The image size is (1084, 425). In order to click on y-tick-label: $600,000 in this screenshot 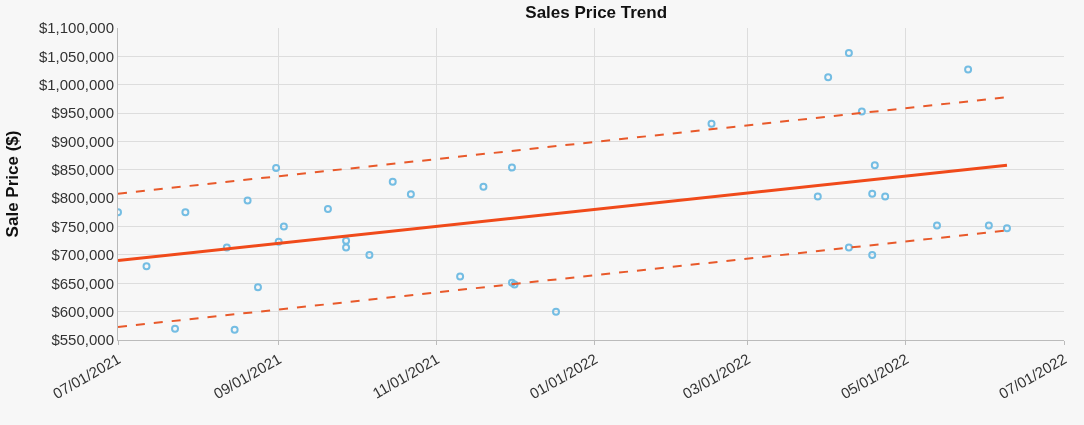, I will do `click(82, 311)`.